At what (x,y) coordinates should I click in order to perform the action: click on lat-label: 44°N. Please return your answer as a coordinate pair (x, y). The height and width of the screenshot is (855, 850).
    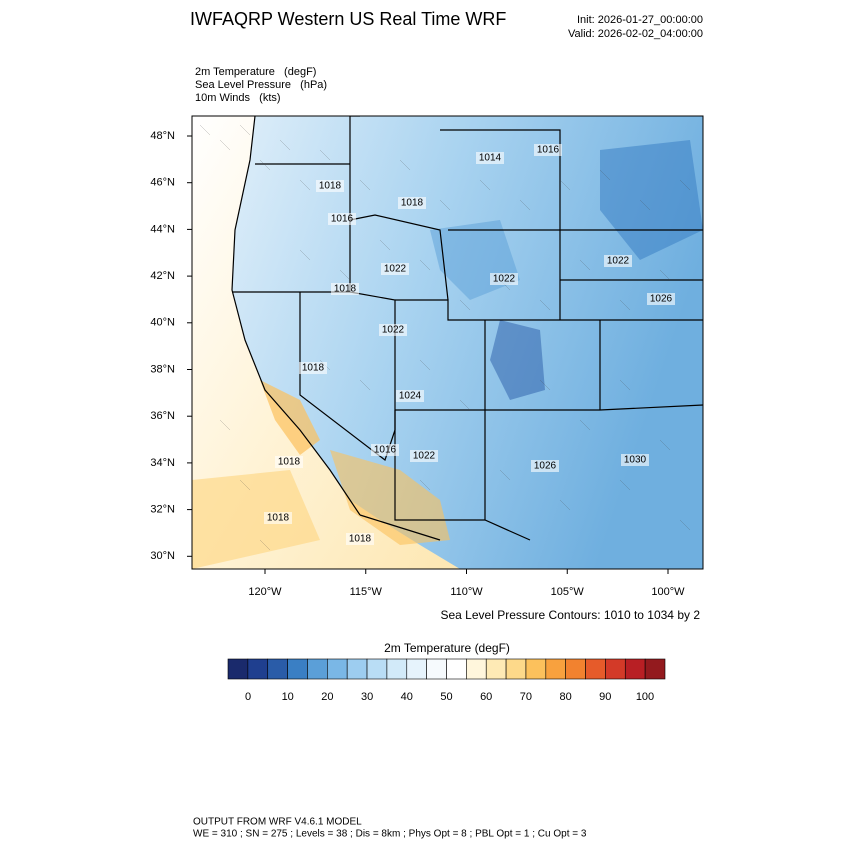
    Looking at the image, I should click on (162, 229).